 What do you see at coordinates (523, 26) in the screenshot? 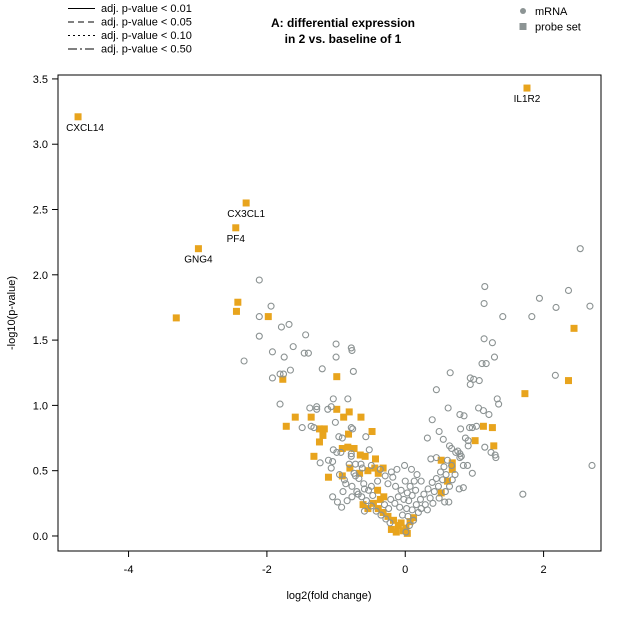
I see `probe-set-legend-marker` at bounding box center [523, 26].